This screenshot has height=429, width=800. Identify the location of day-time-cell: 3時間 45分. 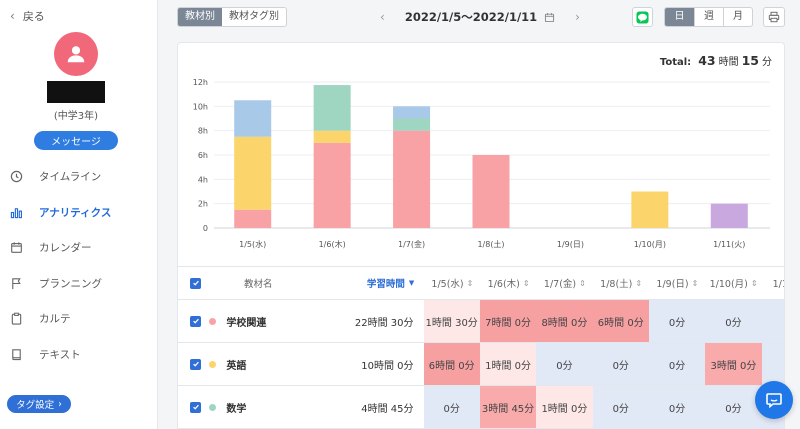
(508, 407).